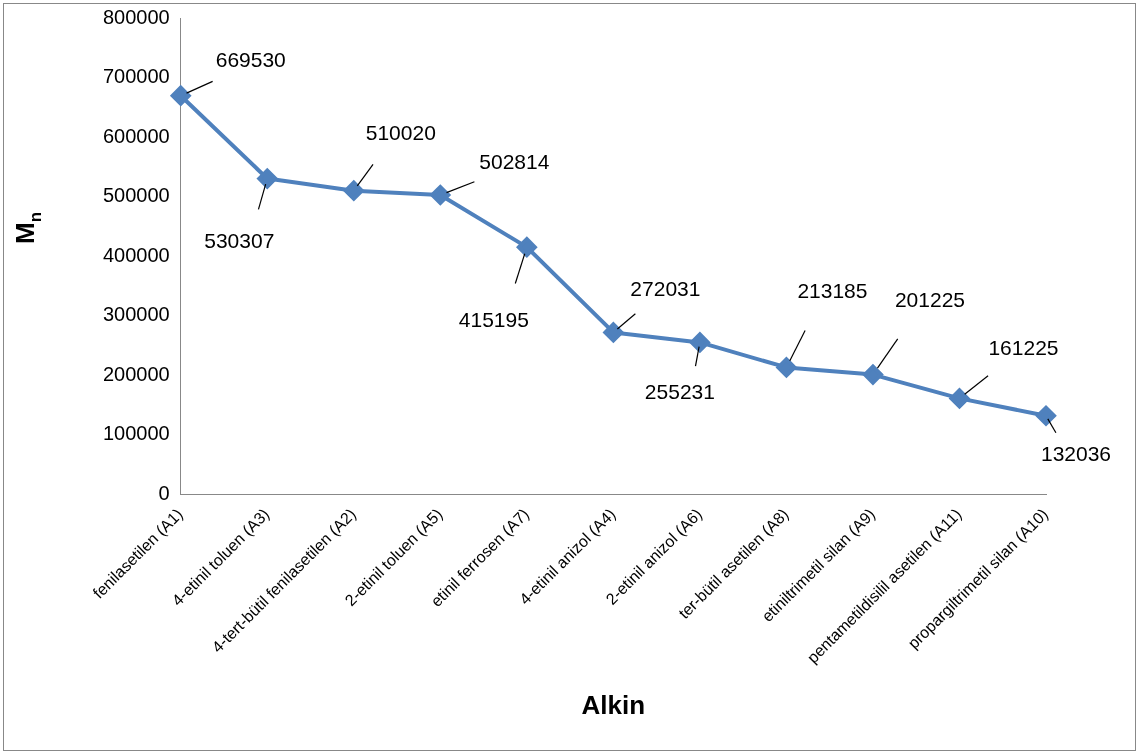 This screenshot has width=1141, height=756. Describe the element at coordinates (136, 254) in the screenshot. I see `y-tick-label: 400000` at that location.